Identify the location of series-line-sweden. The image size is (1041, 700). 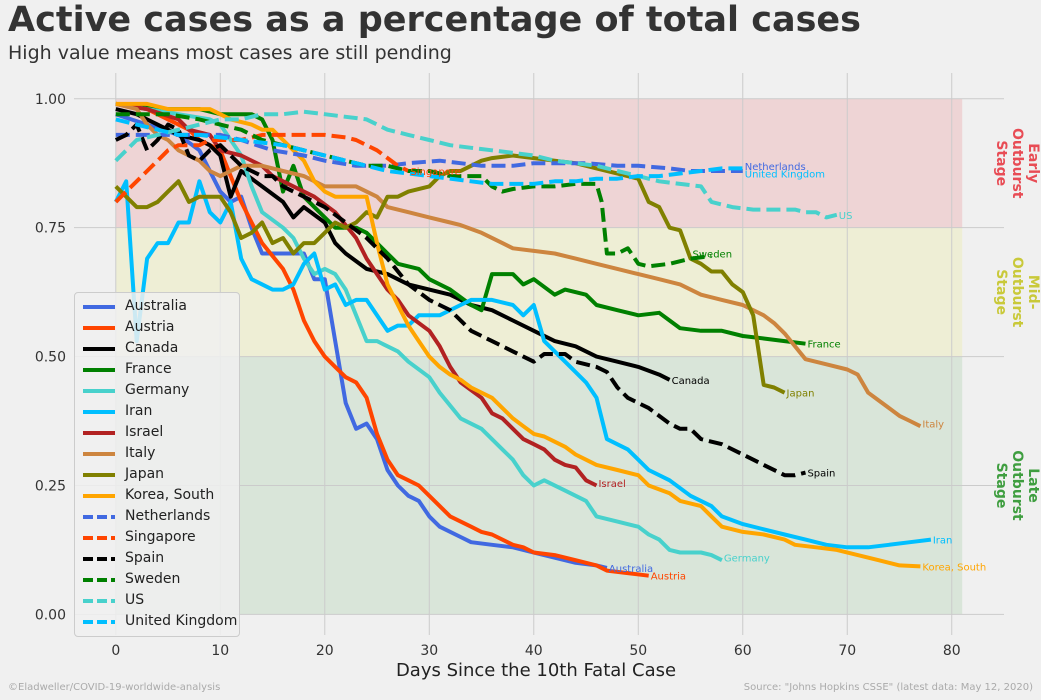
(413, 190).